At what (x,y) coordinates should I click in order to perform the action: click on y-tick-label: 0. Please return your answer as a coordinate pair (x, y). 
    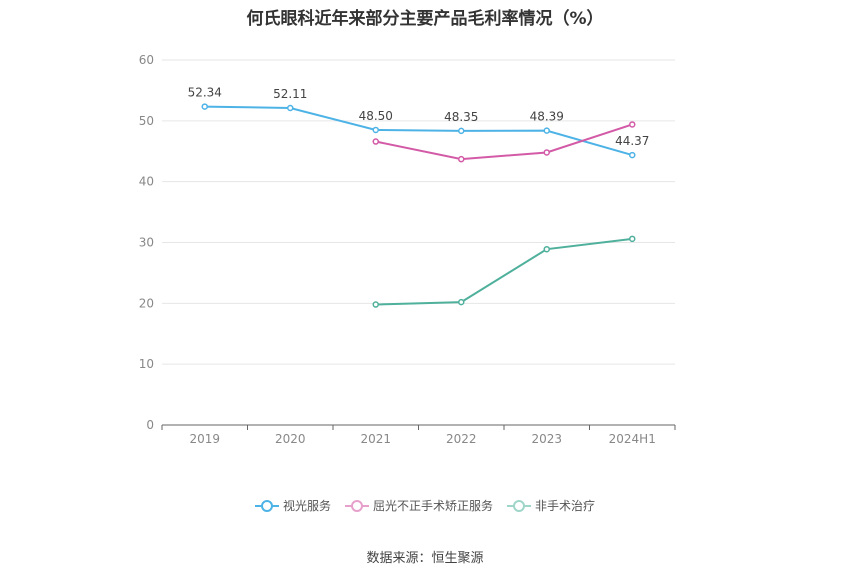
    Looking at the image, I should click on (150, 425).